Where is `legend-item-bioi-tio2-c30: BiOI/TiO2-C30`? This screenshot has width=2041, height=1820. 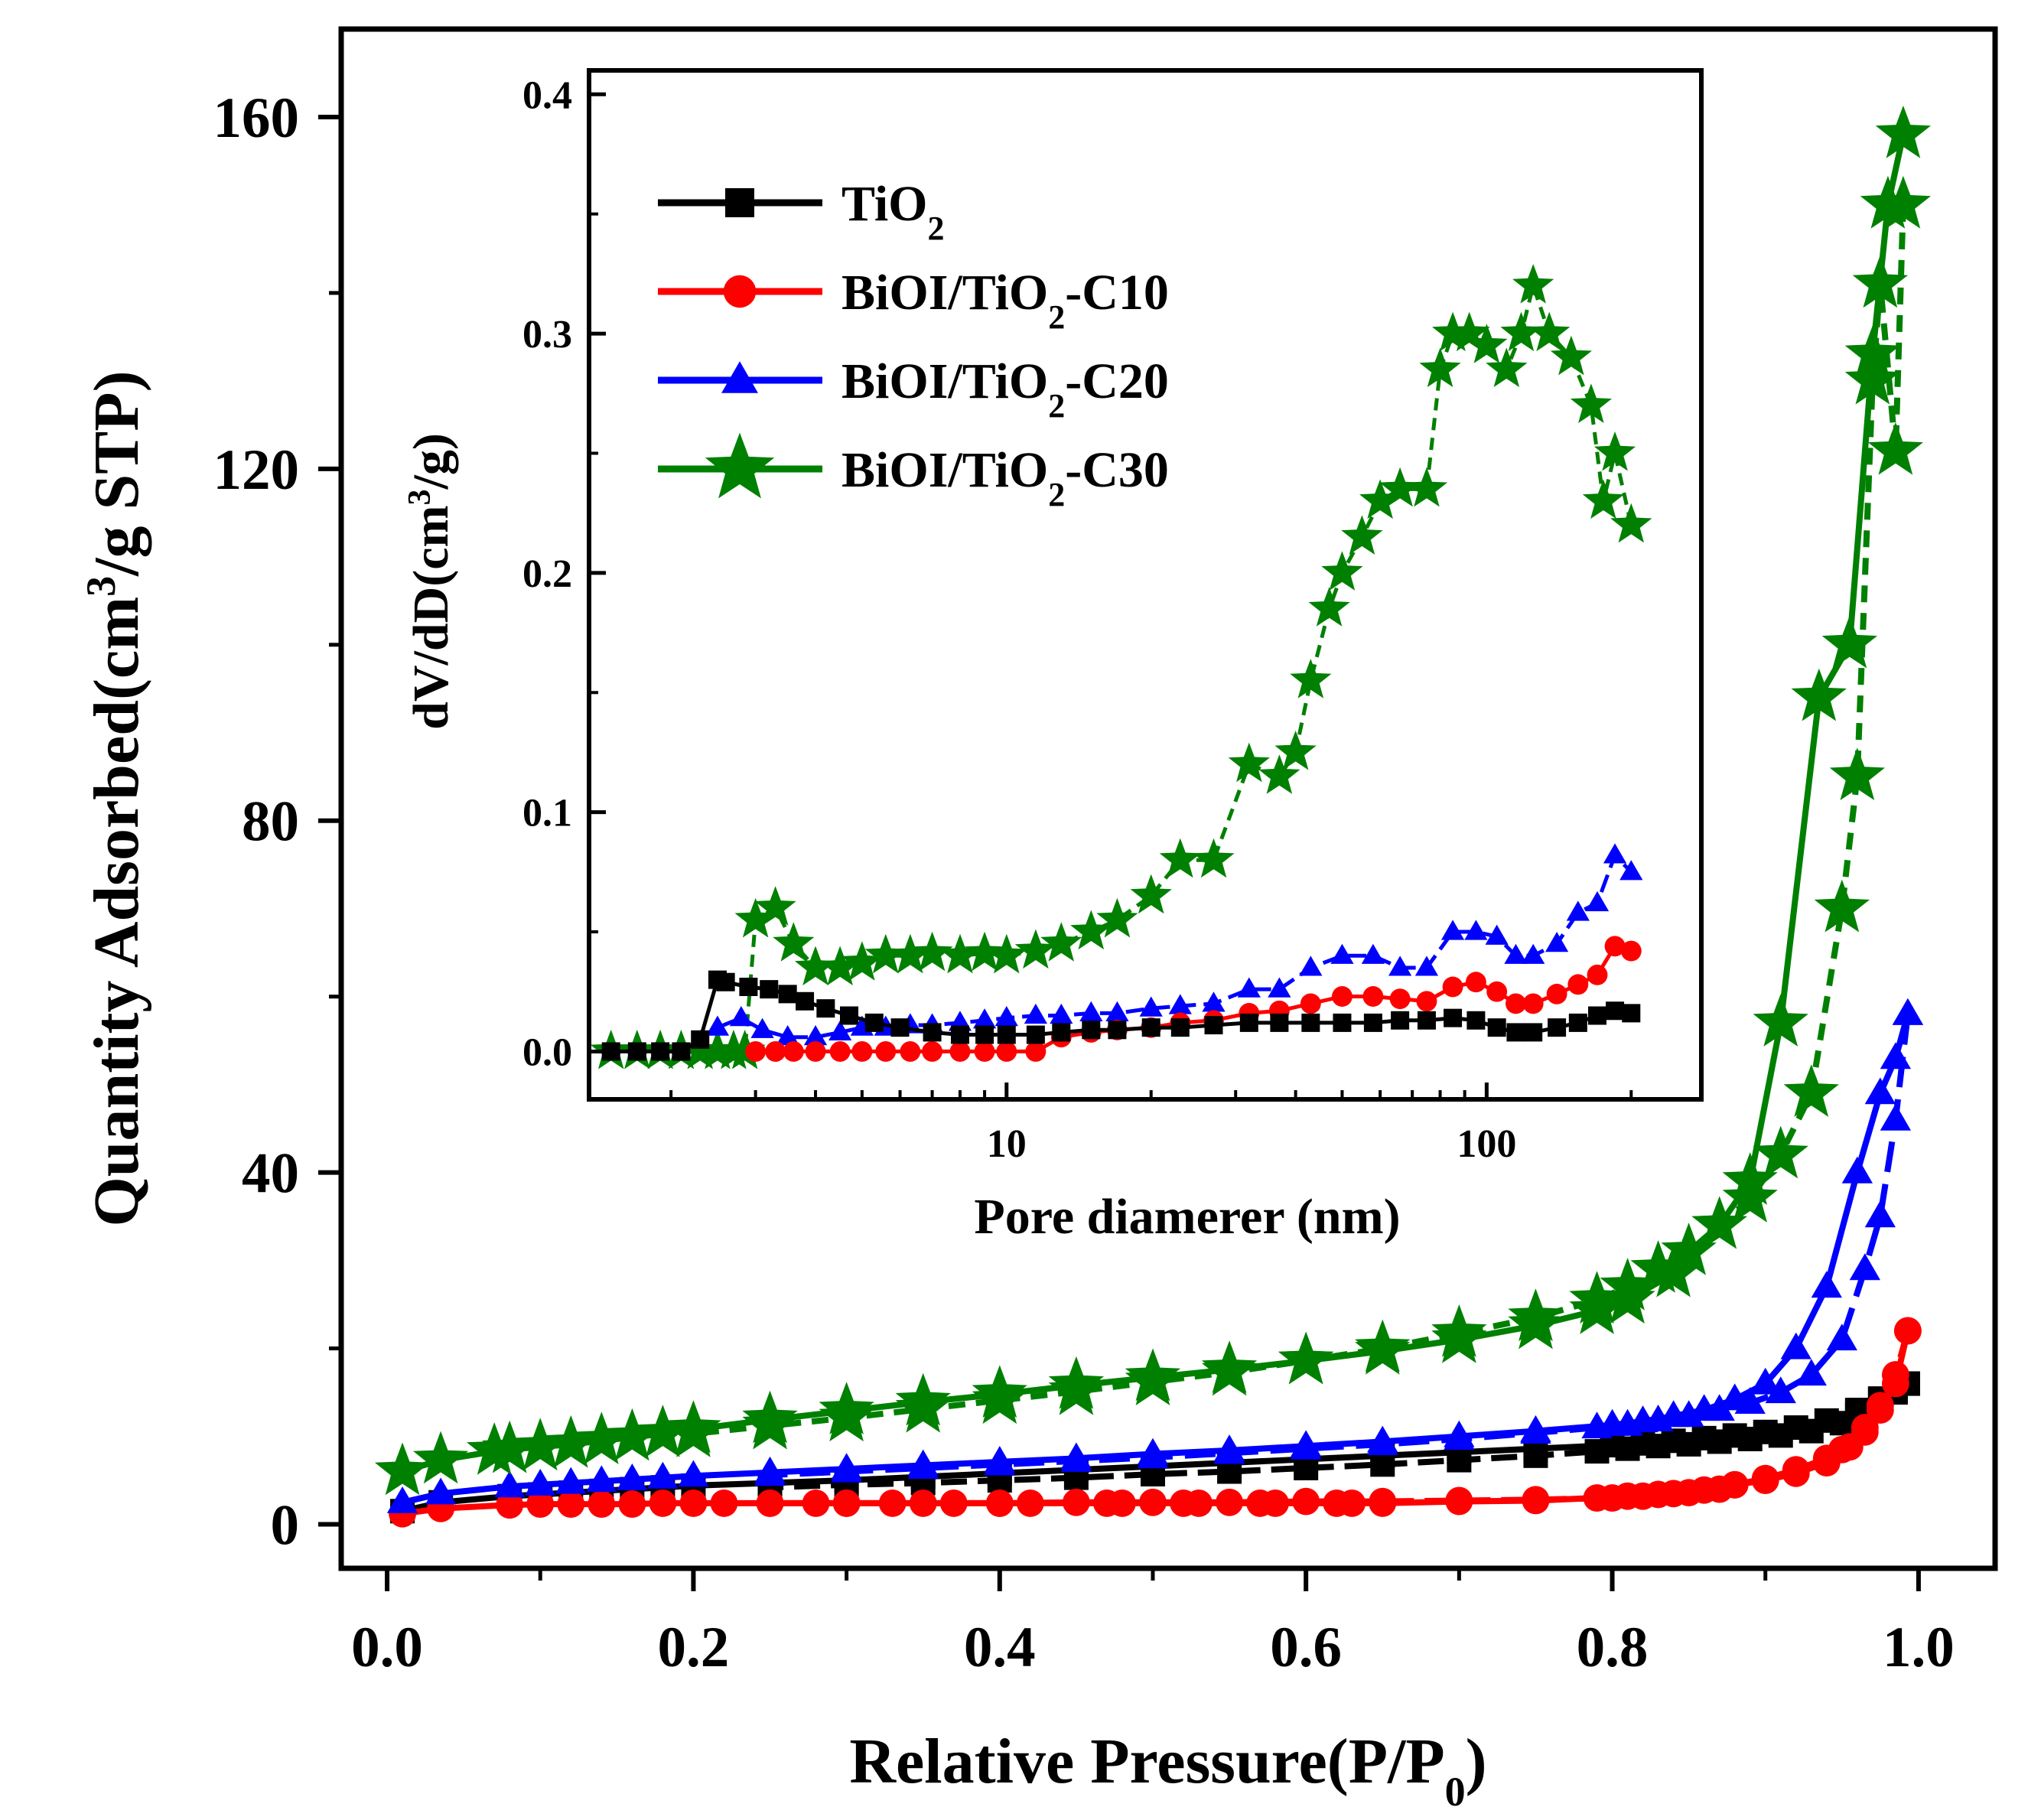
legend-item-bioi-tio2-c30: BiOI/TiO2-C30 is located at coordinates (913, 472).